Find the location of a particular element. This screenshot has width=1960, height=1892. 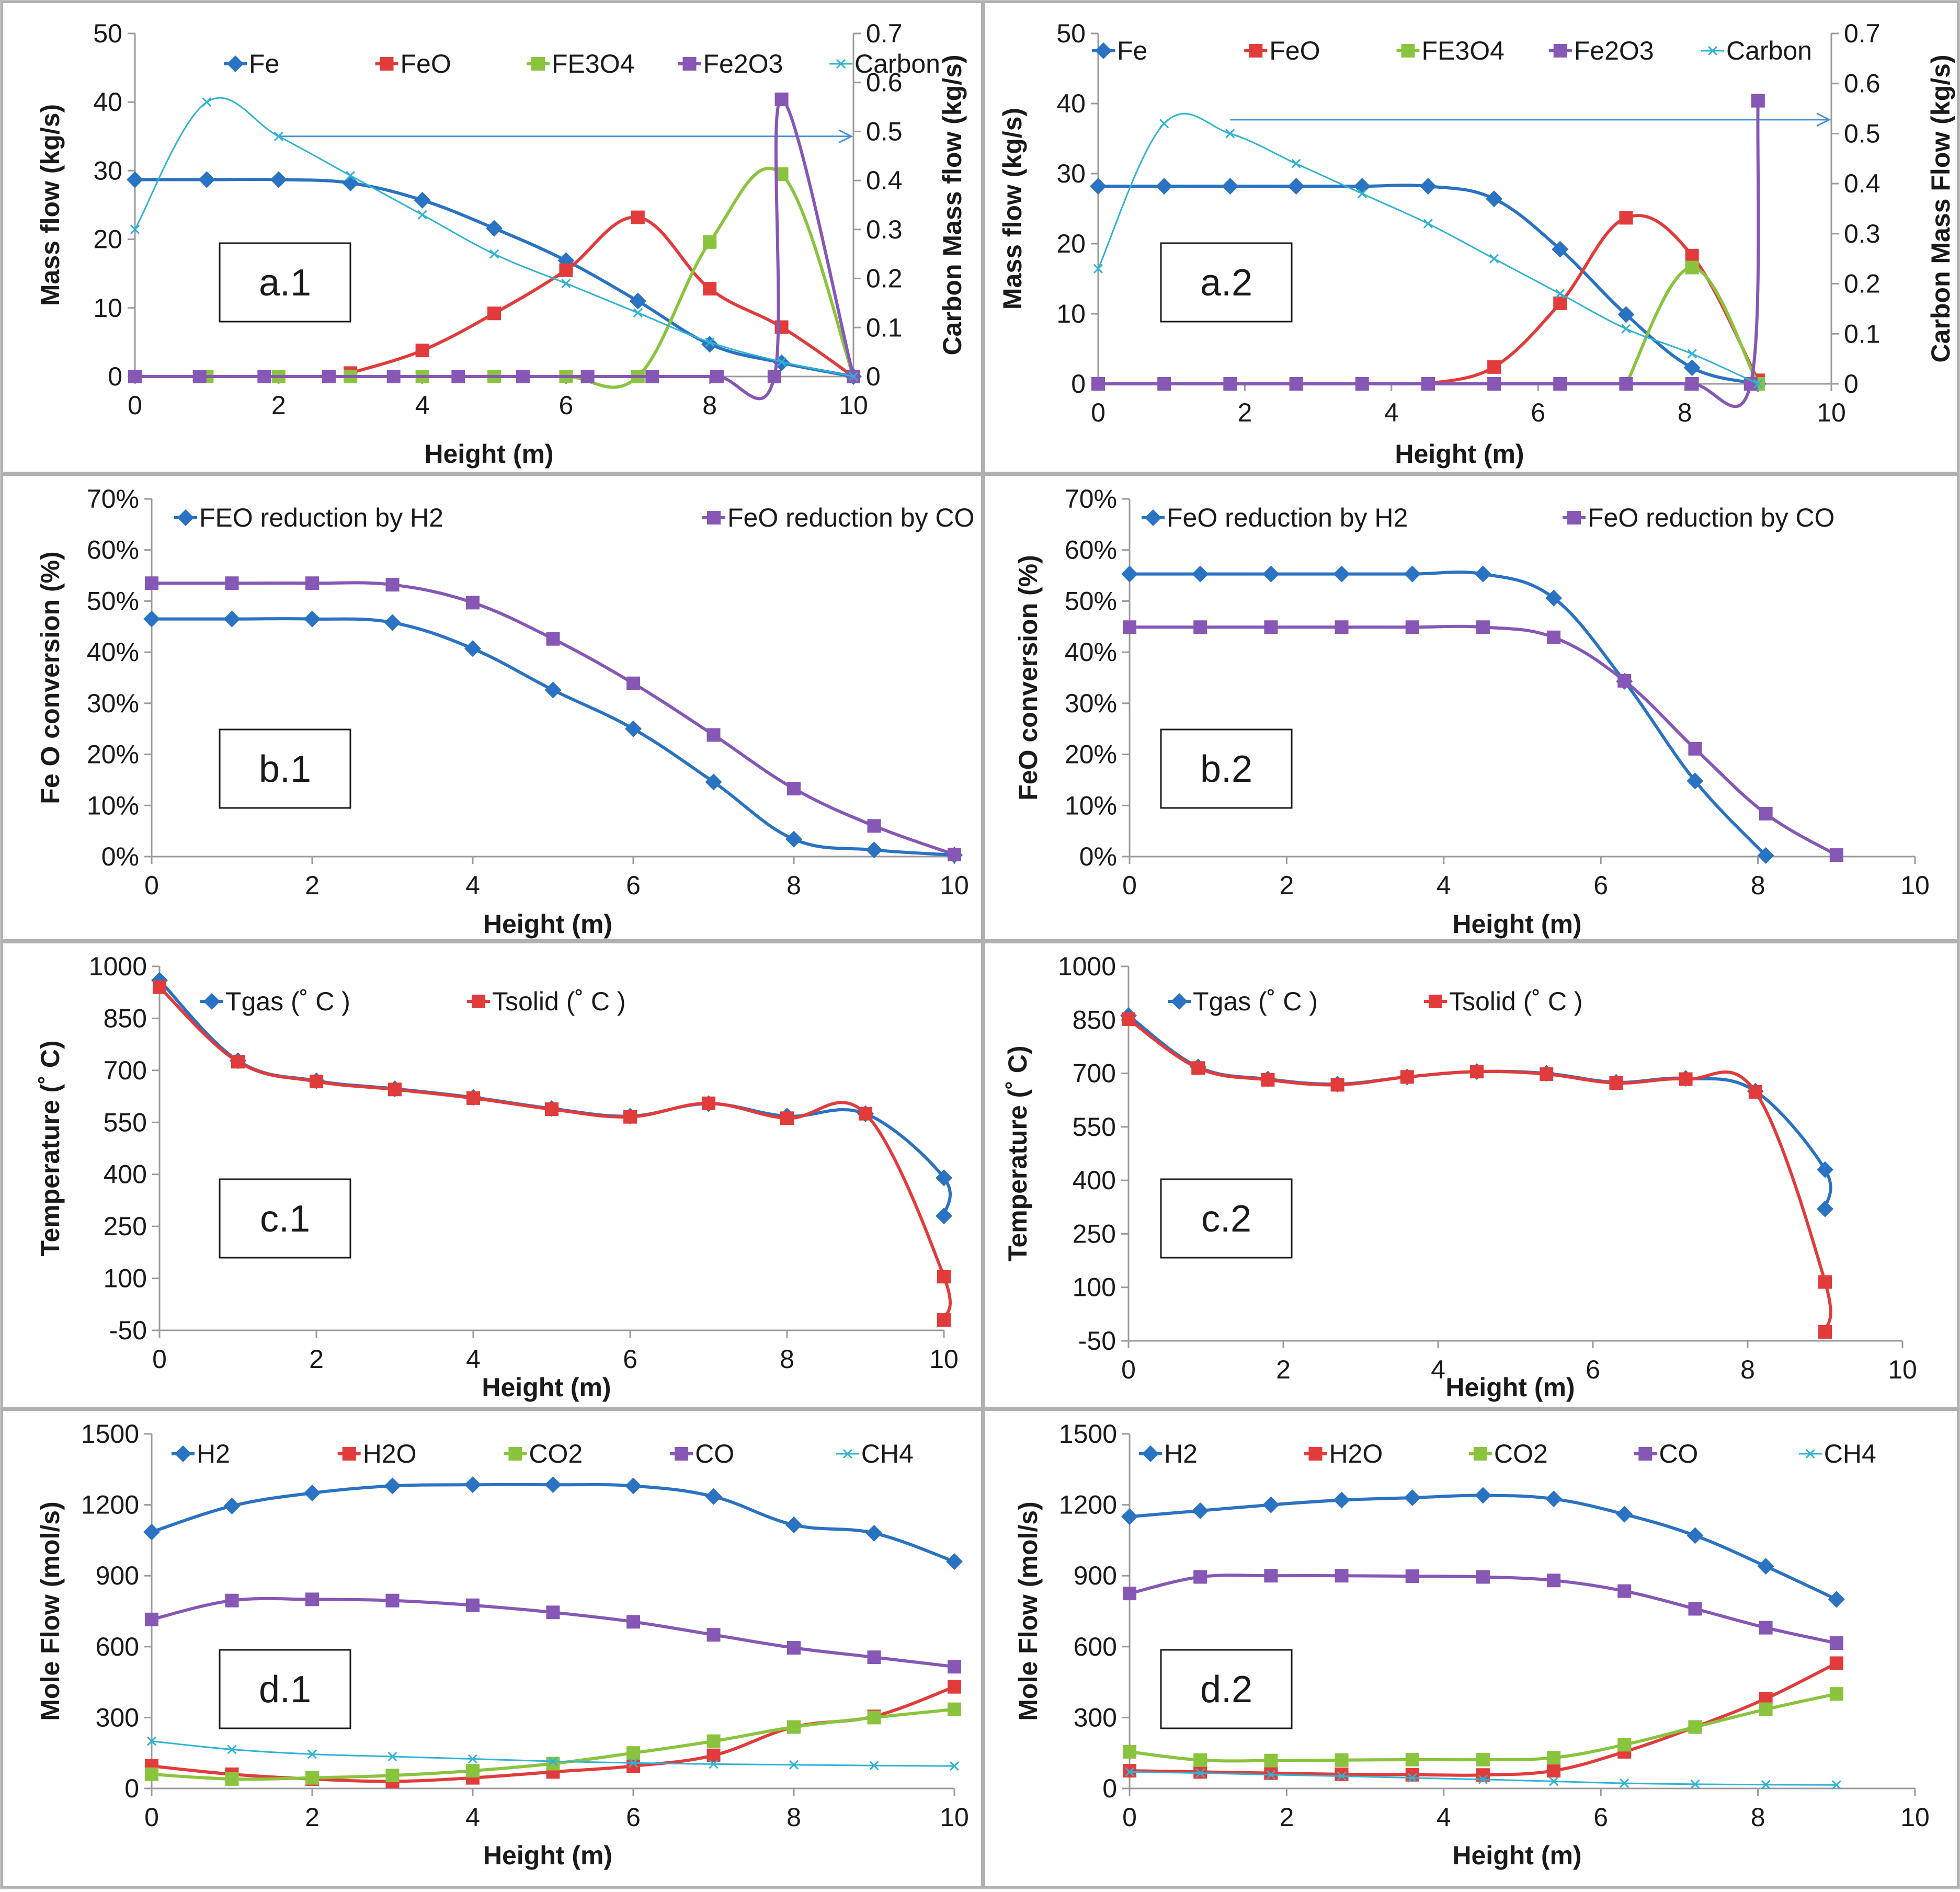

panel-label-box is located at coordinates (285, 1689).